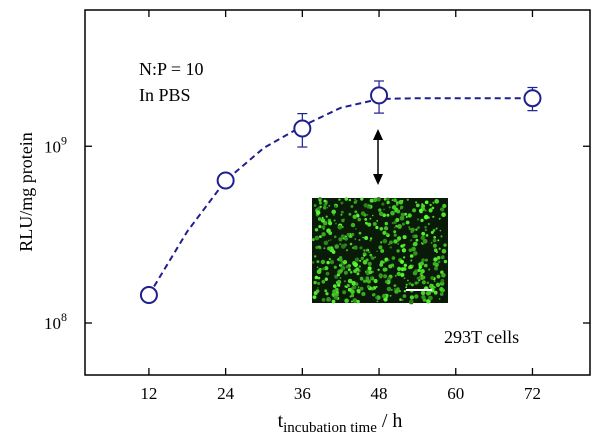 Image resolution: width=599 pixels, height=437 pixels. What do you see at coordinates (55, 321) in the screenshot?
I see `y-tick-label: 10⁸` at bounding box center [55, 321].